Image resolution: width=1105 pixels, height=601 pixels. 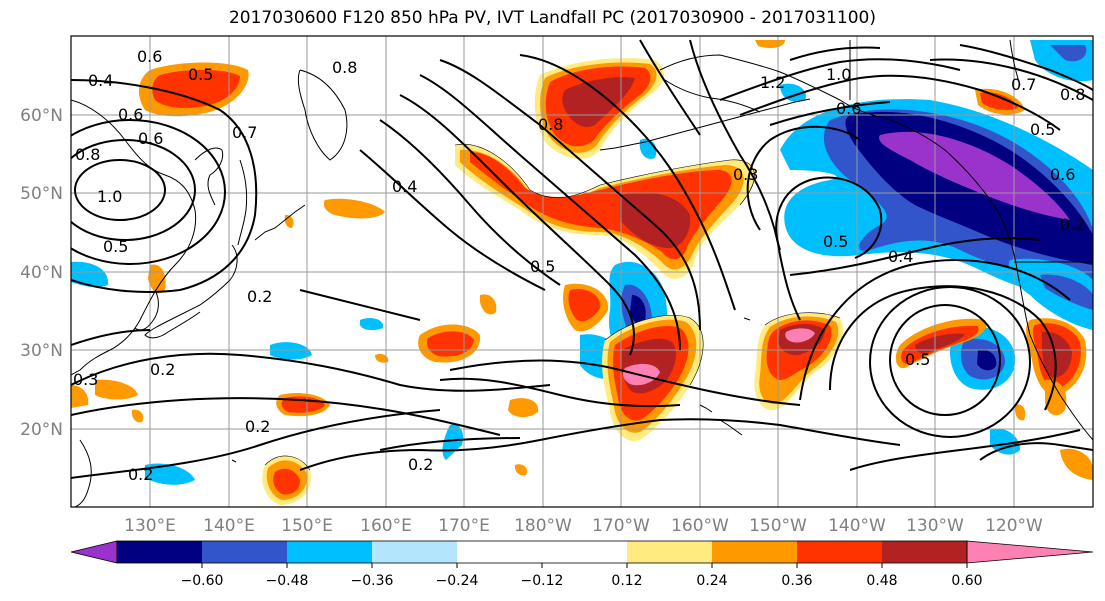 What do you see at coordinates (386, 526) in the screenshot?
I see `lon-label: 160°E` at bounding box center [386, 526].